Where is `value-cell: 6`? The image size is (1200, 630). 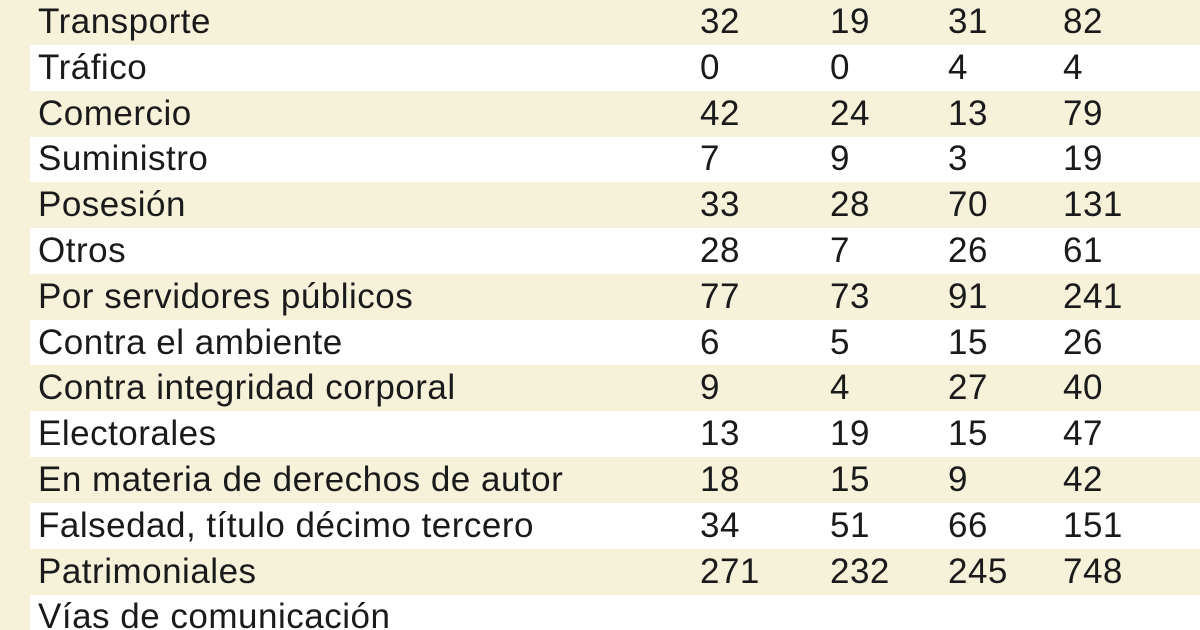 value-cell: 6 is located at coordinates (710, 342).